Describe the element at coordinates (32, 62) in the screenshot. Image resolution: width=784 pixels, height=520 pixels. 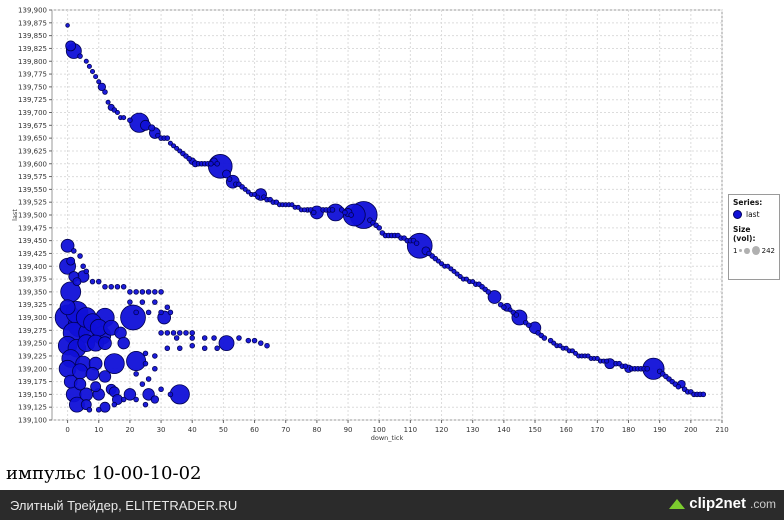
I see `y-tick-label: 139,800` at that location.